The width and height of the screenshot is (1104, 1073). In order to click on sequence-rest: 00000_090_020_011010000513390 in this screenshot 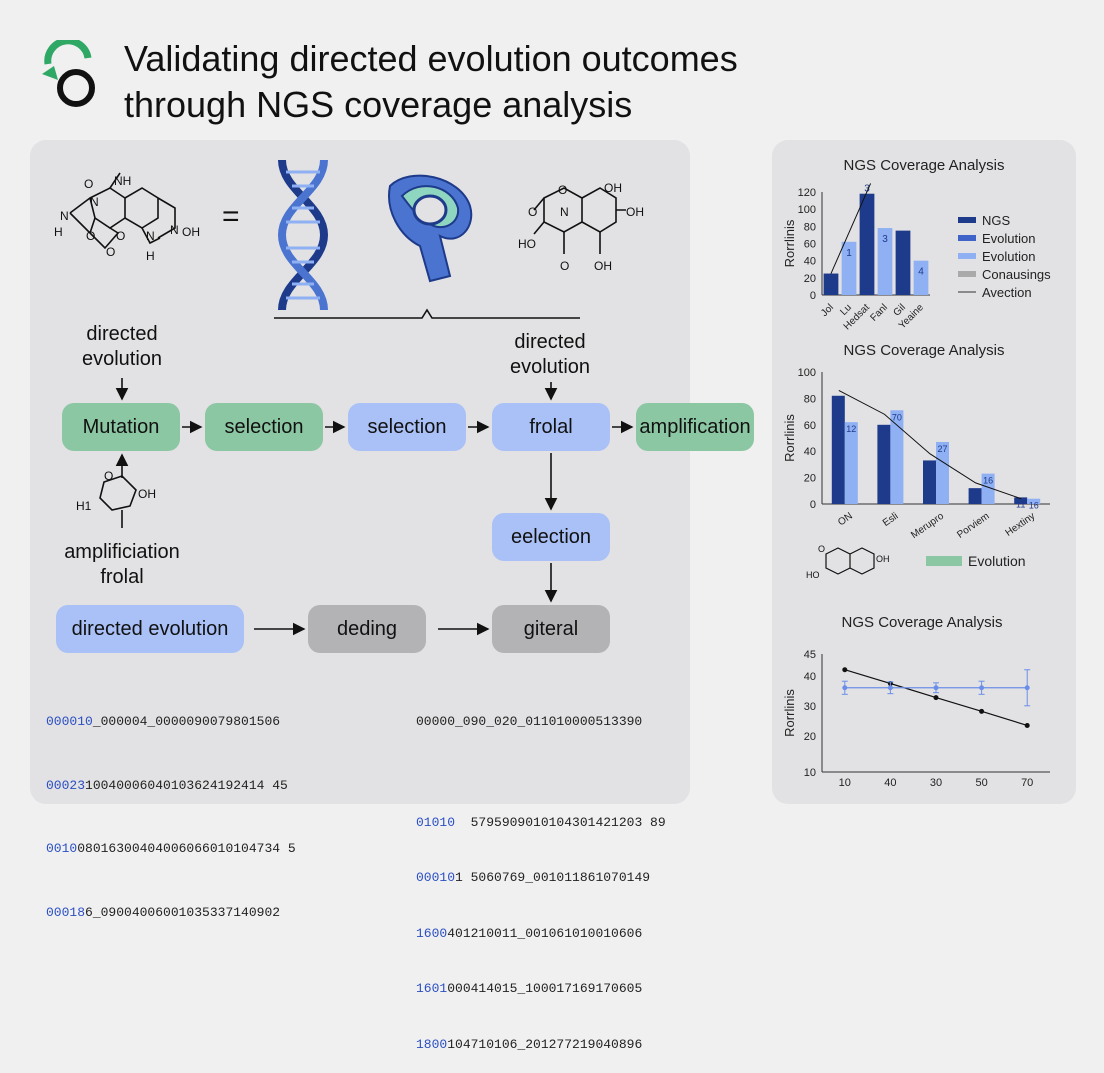, I will do `click(529, 721)`.